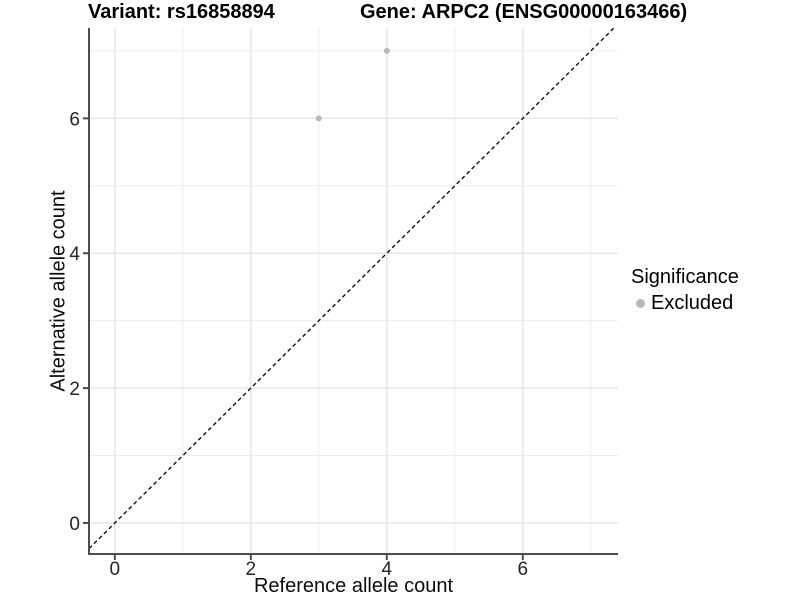 This screenshot has height=600, width=800. What do you see at coordinates (115, 569) in the screenshot?
I see `x-tick-label: 0` at bounding box center [115, 569].